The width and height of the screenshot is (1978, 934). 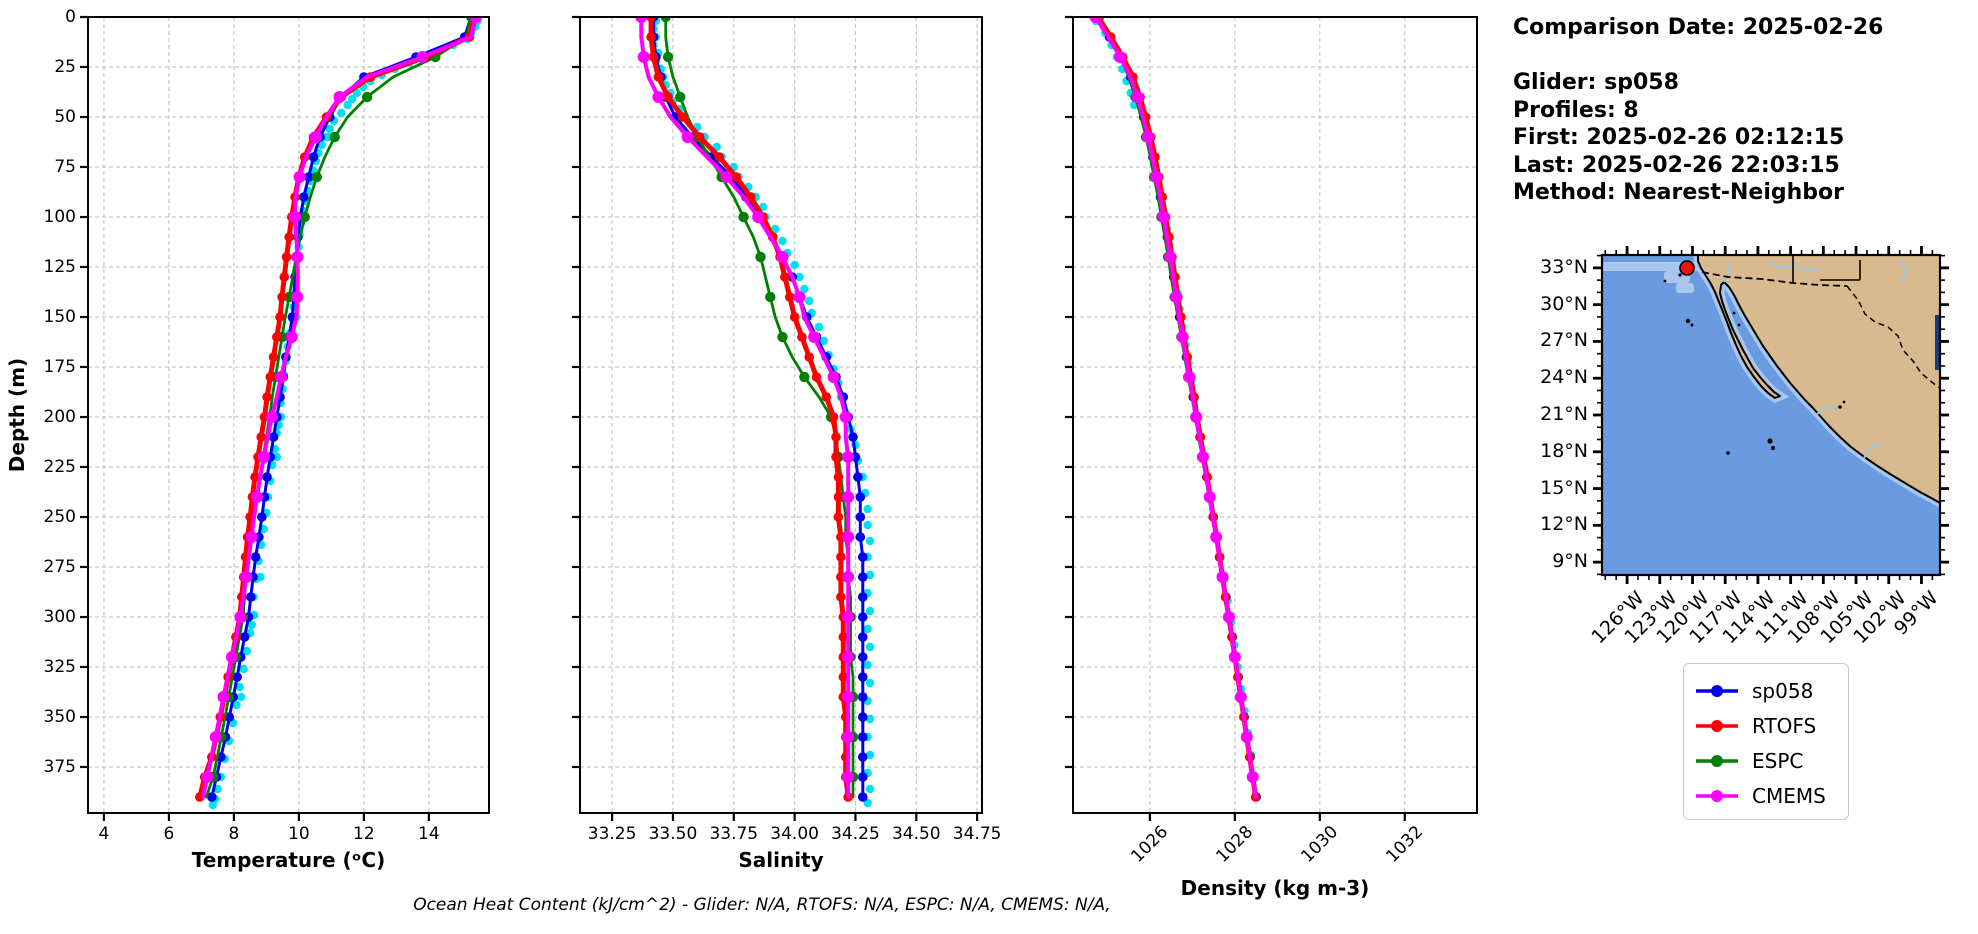 I want to click on x-tick-label: 33.50, so click(x=673, y=834).